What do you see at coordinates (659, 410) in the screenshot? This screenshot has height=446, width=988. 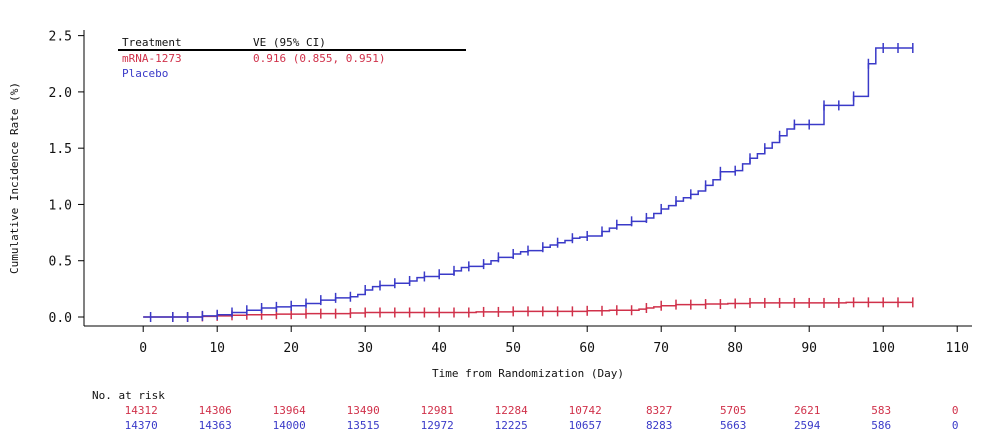 I see `risk-cell: 8327` at bounding box center [659, 410].